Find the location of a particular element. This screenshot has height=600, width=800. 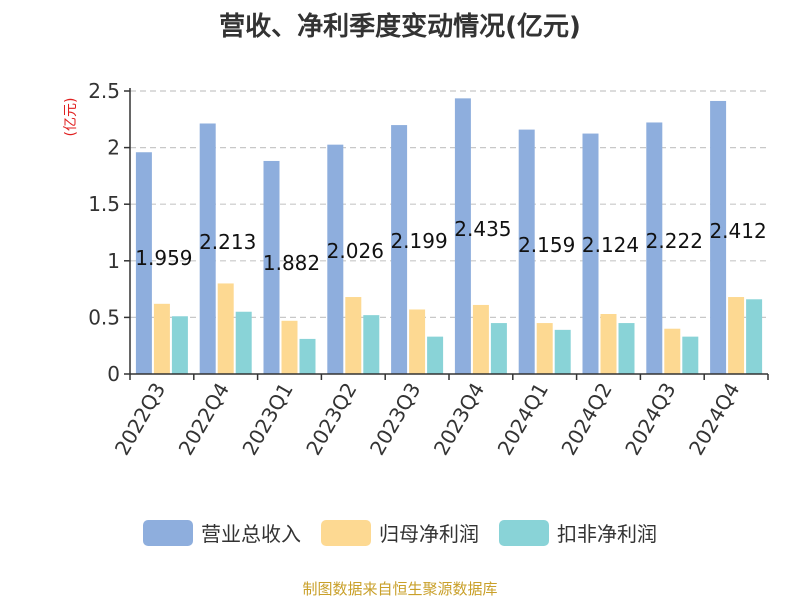

legend-label: 归母净利润 is located at coordinates (429, 534).